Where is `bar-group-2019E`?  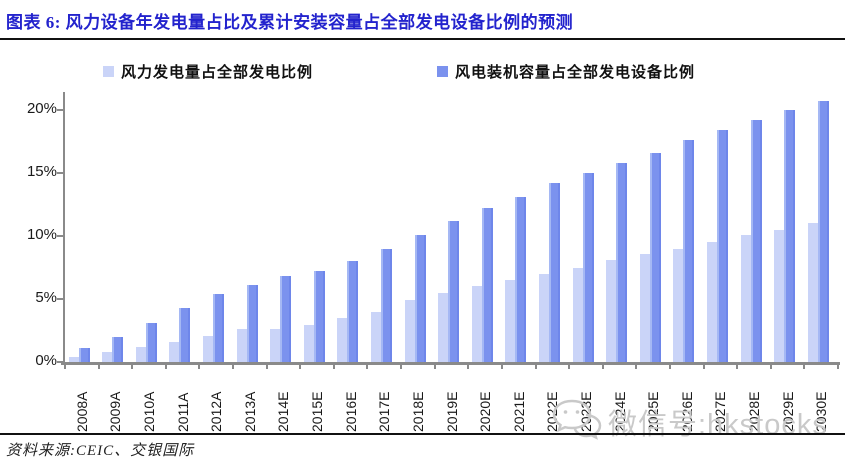 bar-group-2019E is located at coordinates (452, 227).